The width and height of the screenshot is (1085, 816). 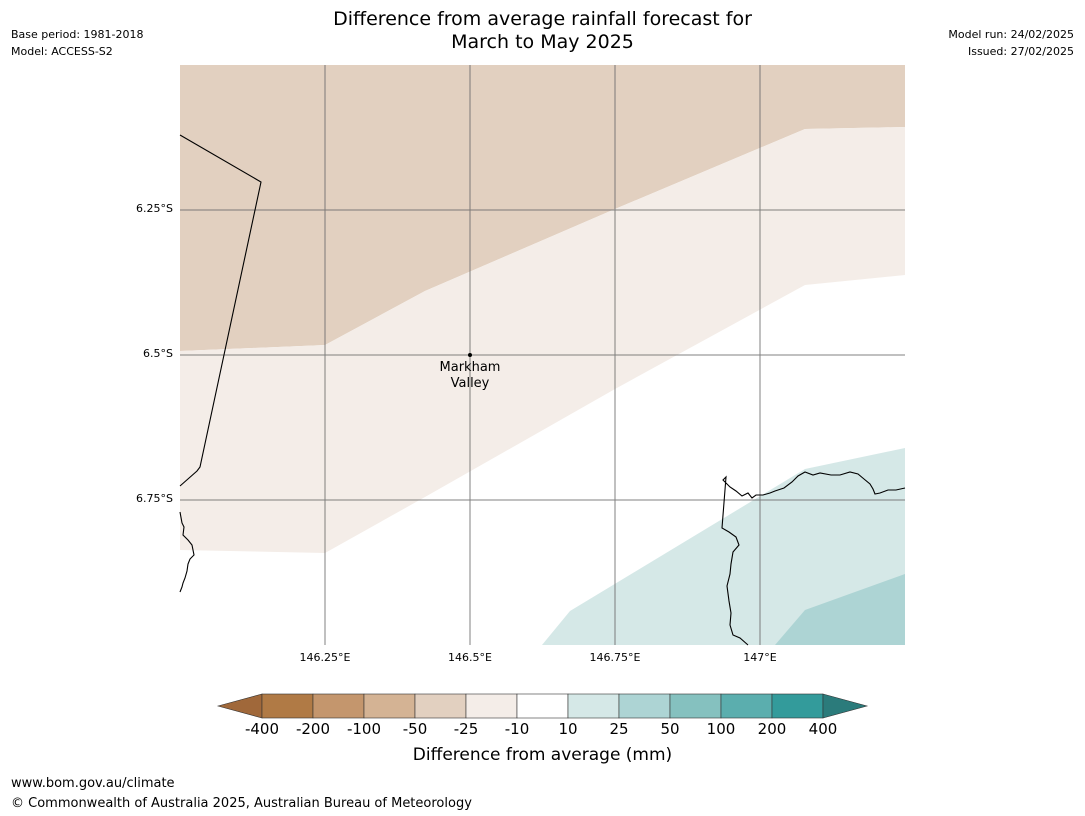 I want to click on model-info: Base period: 1981-2018 Model: ACCESS-S2, so click(x=77, y=43).